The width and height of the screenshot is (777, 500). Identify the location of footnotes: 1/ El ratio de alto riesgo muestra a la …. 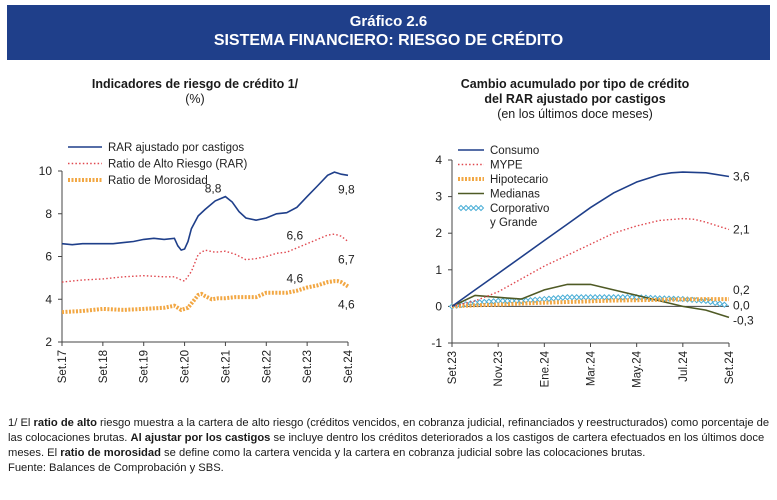
(389, 446).